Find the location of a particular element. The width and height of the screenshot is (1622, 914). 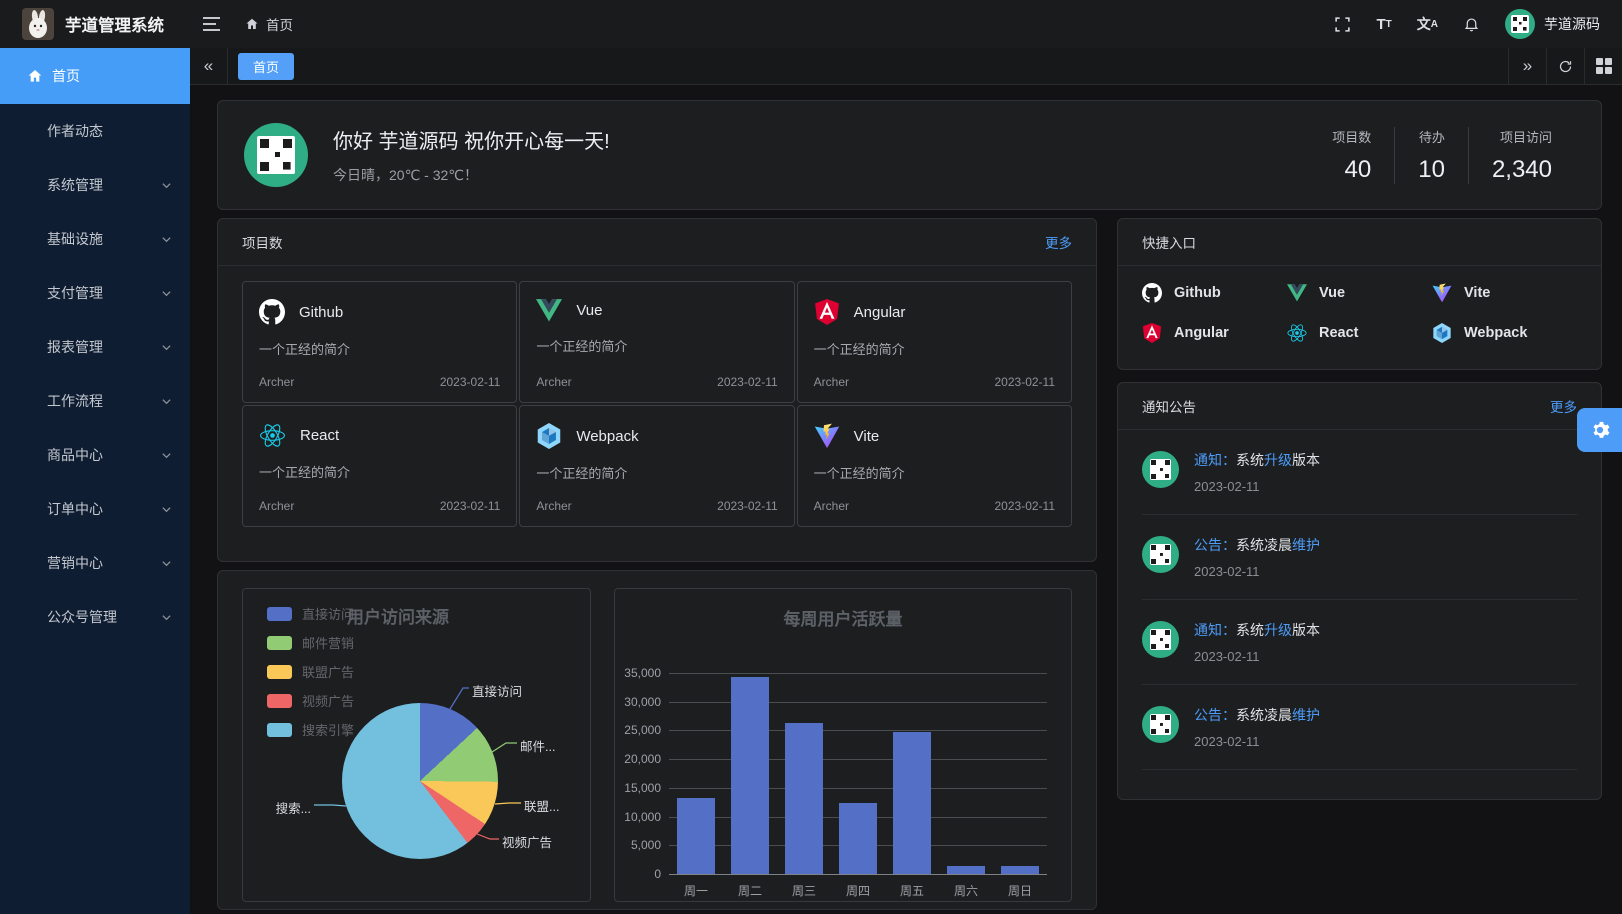

project-card-github: Github 一个正经的简介 Archer 2023-02-11 is located at coordinates (380, 342).